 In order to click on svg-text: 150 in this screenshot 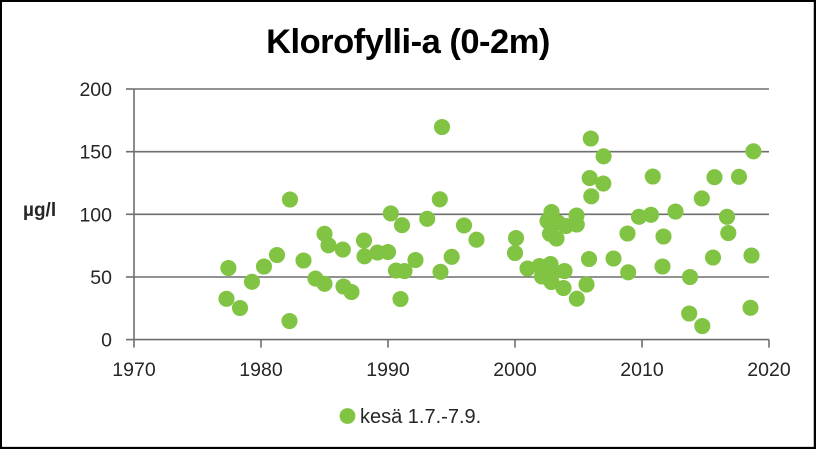, I will do `click(95, 153)`.